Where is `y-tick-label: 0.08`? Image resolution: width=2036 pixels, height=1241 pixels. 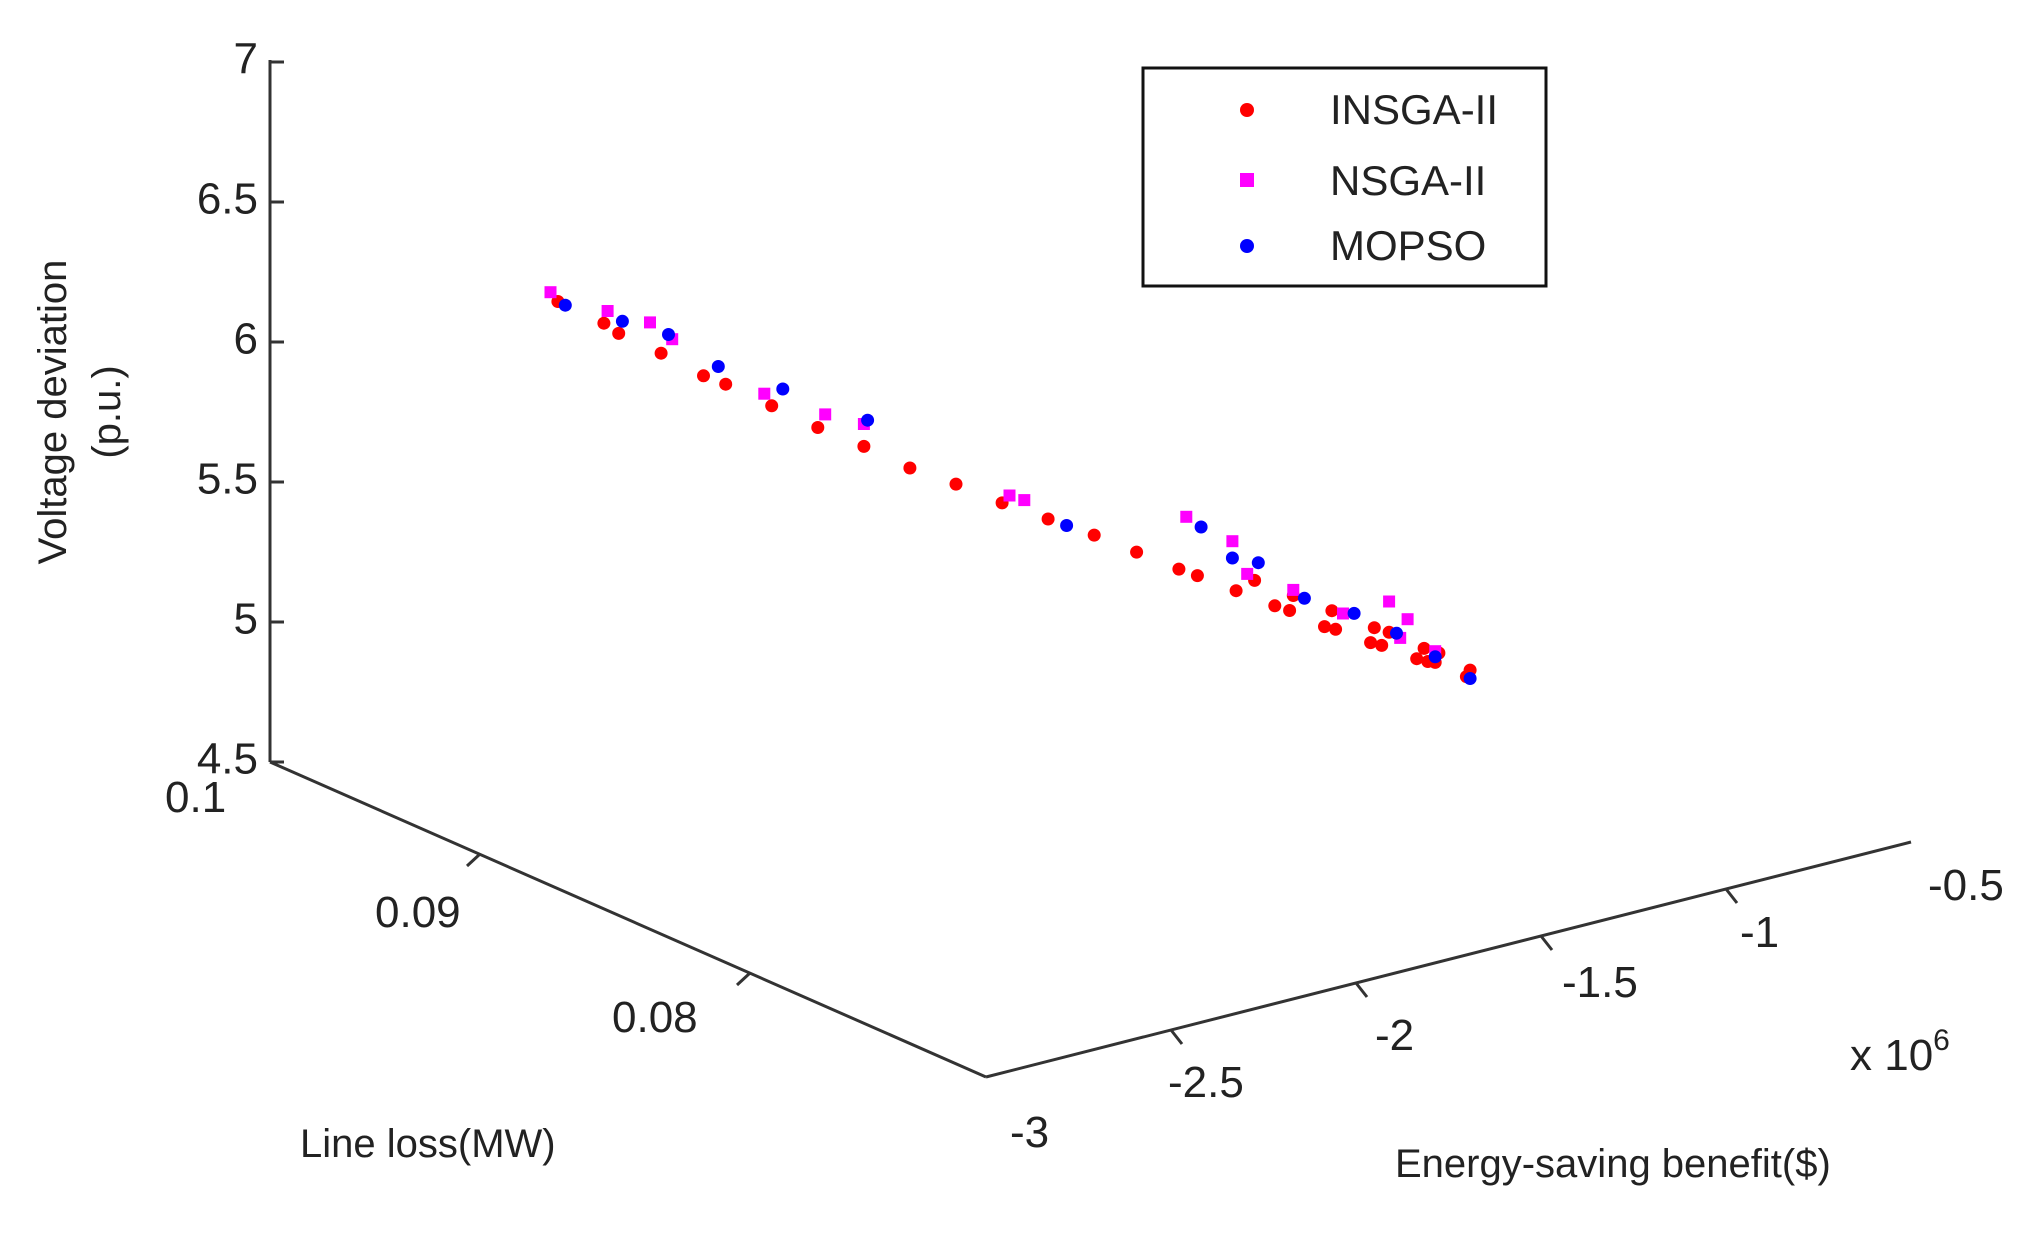
y-tick-label: 0.08 is located at coordinates (655, 1017).